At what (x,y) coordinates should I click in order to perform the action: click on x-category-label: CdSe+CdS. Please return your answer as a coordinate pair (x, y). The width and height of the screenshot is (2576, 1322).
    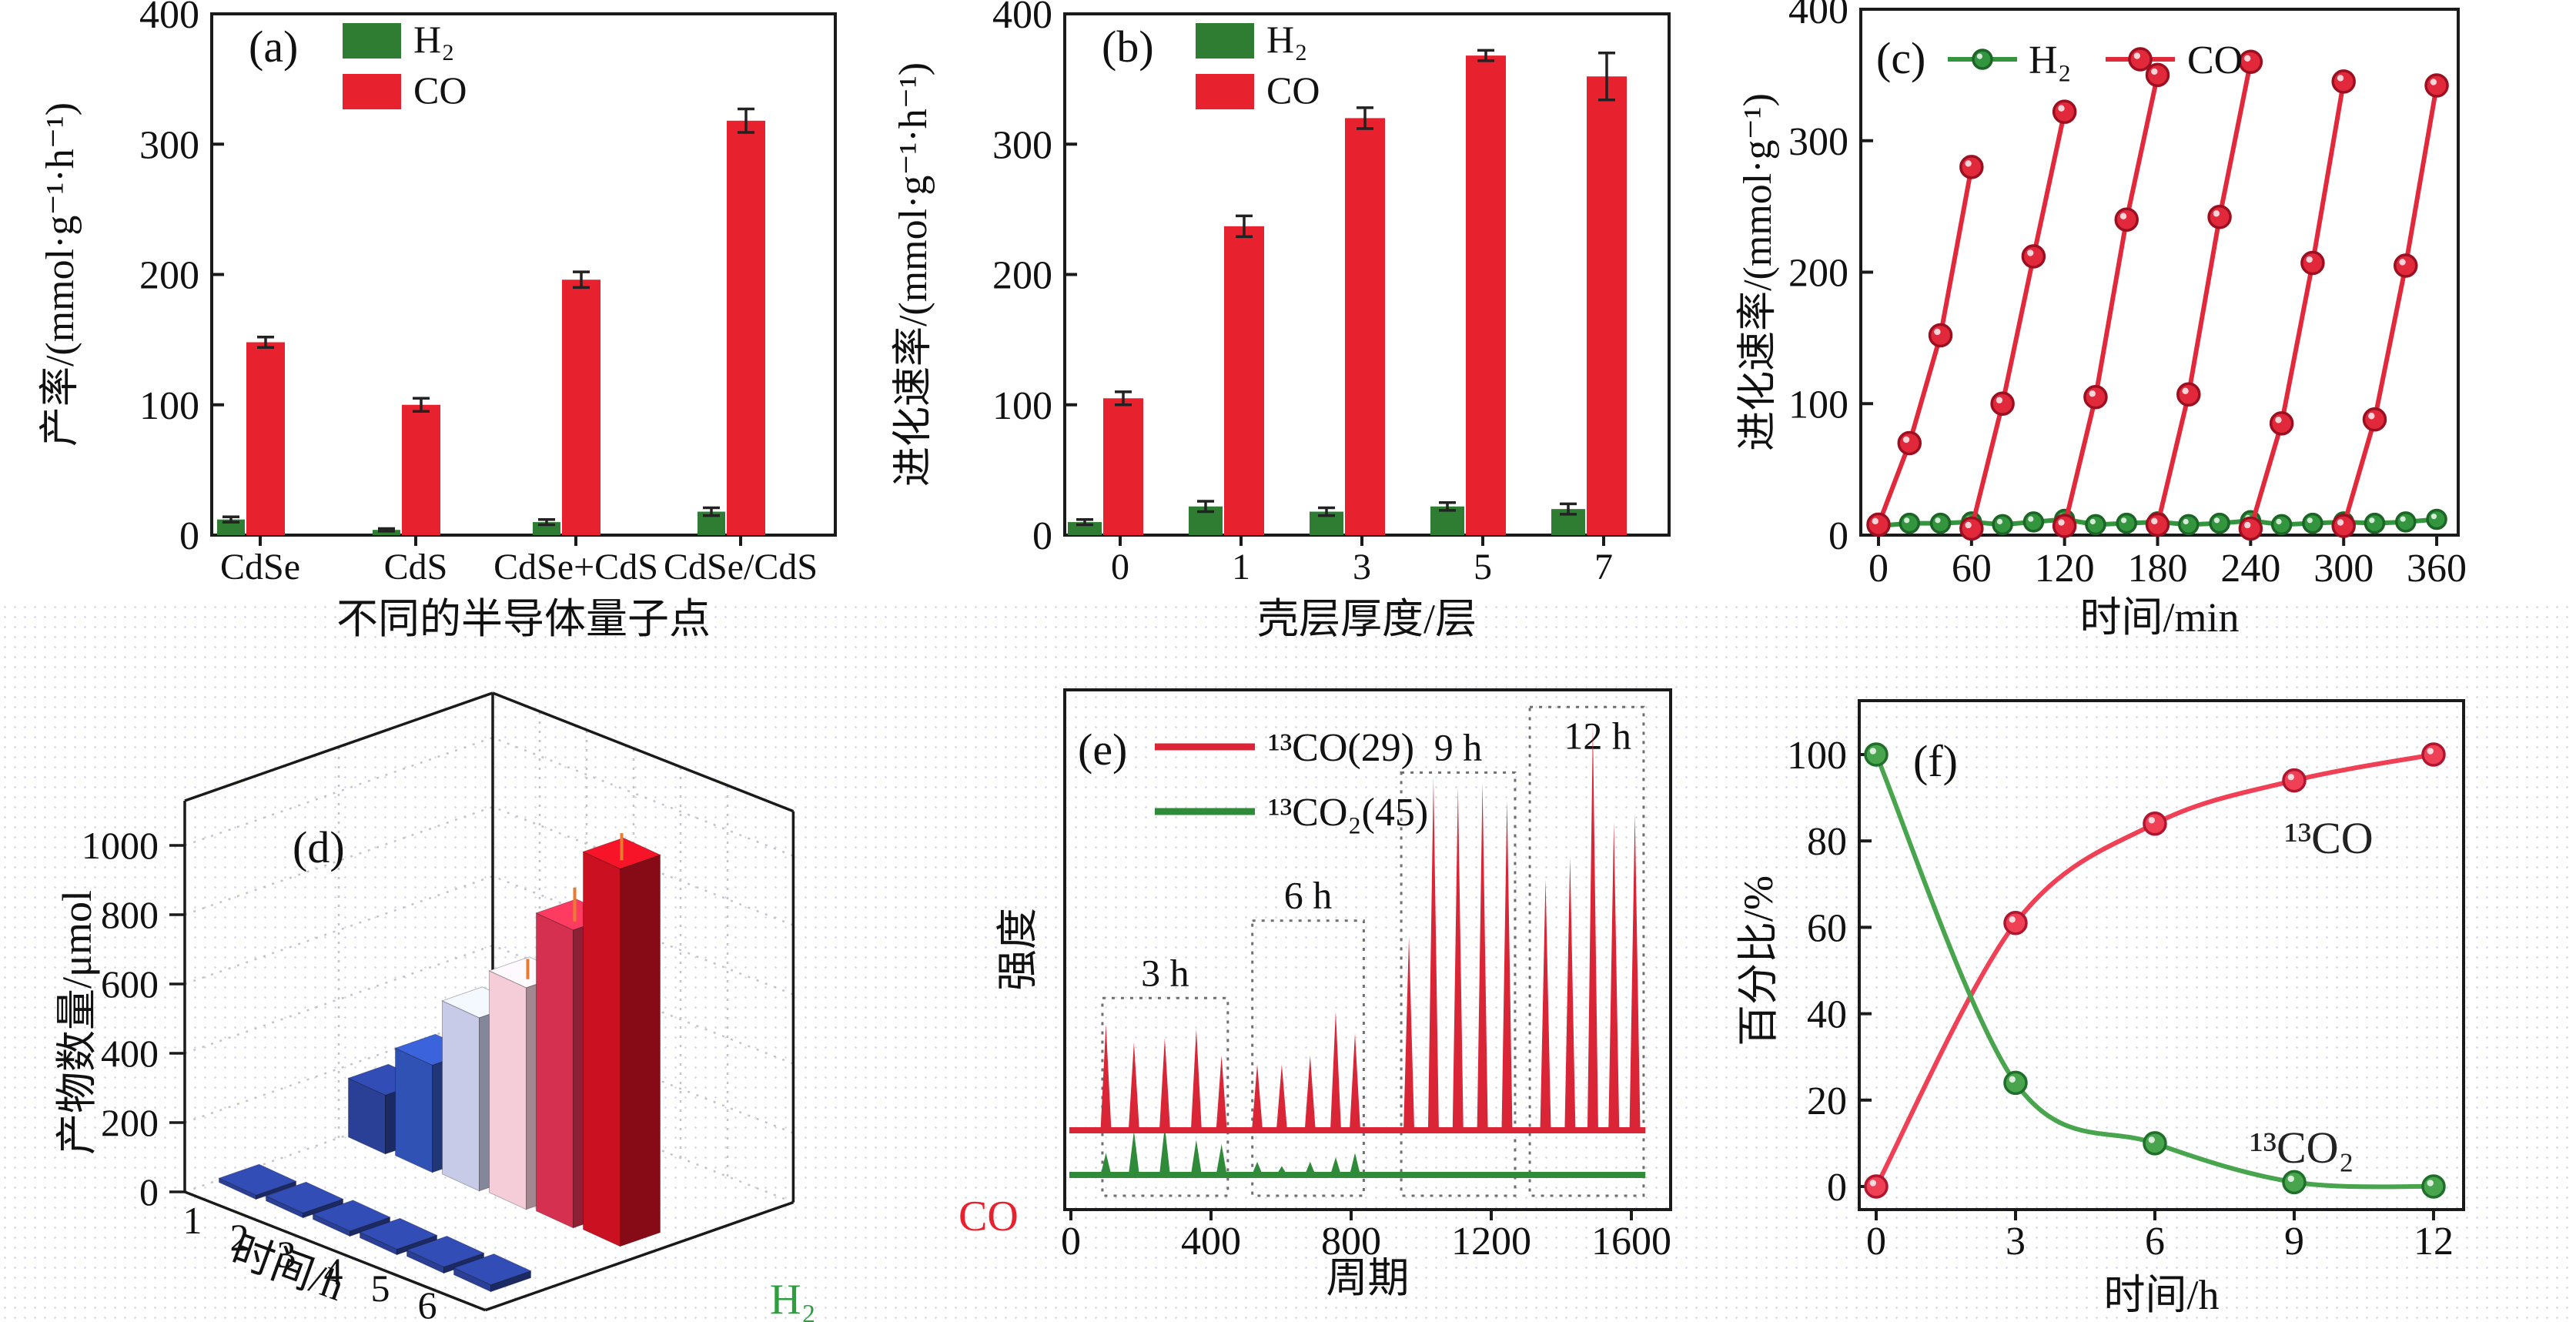
    Looking at the image, I should click on (576, 567).